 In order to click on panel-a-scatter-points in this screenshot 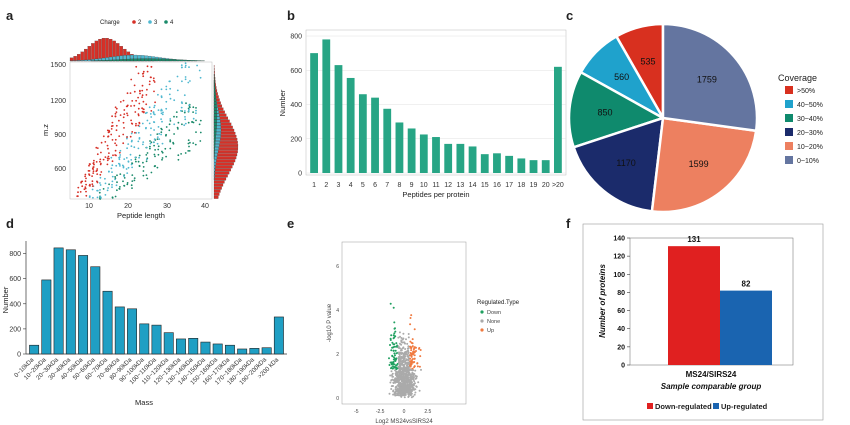, I will do `click(139, 131)`.